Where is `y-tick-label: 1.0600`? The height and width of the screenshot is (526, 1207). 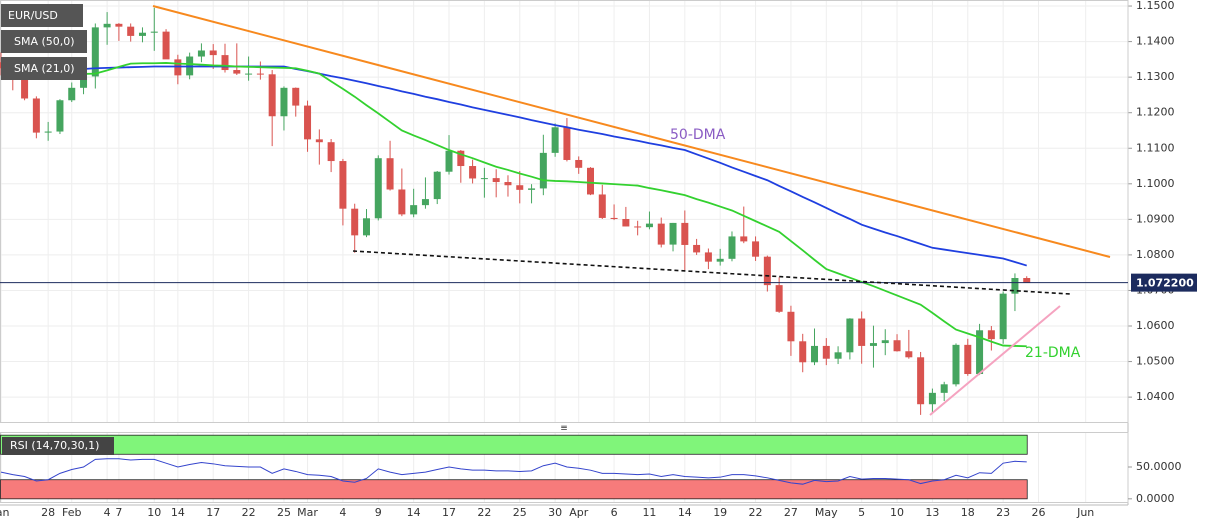 y-tick-label: 1.0600 is located at coordinates (1155, 325).